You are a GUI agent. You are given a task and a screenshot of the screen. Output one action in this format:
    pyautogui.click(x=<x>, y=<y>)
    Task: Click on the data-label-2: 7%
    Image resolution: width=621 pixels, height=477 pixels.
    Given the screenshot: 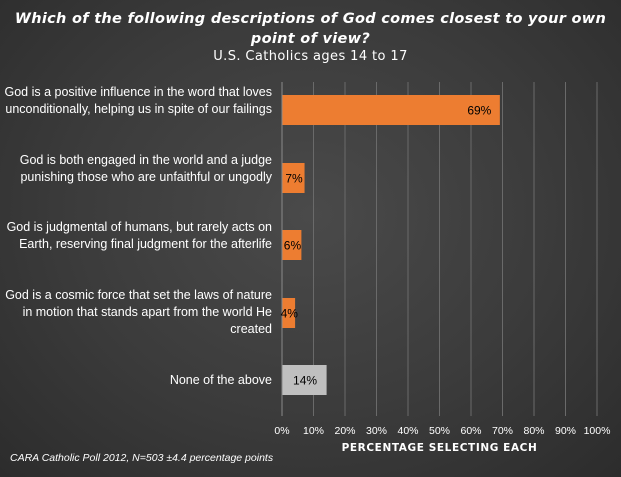 What is the action you would take?
    pyautogui.click(x=294, y=179)
    